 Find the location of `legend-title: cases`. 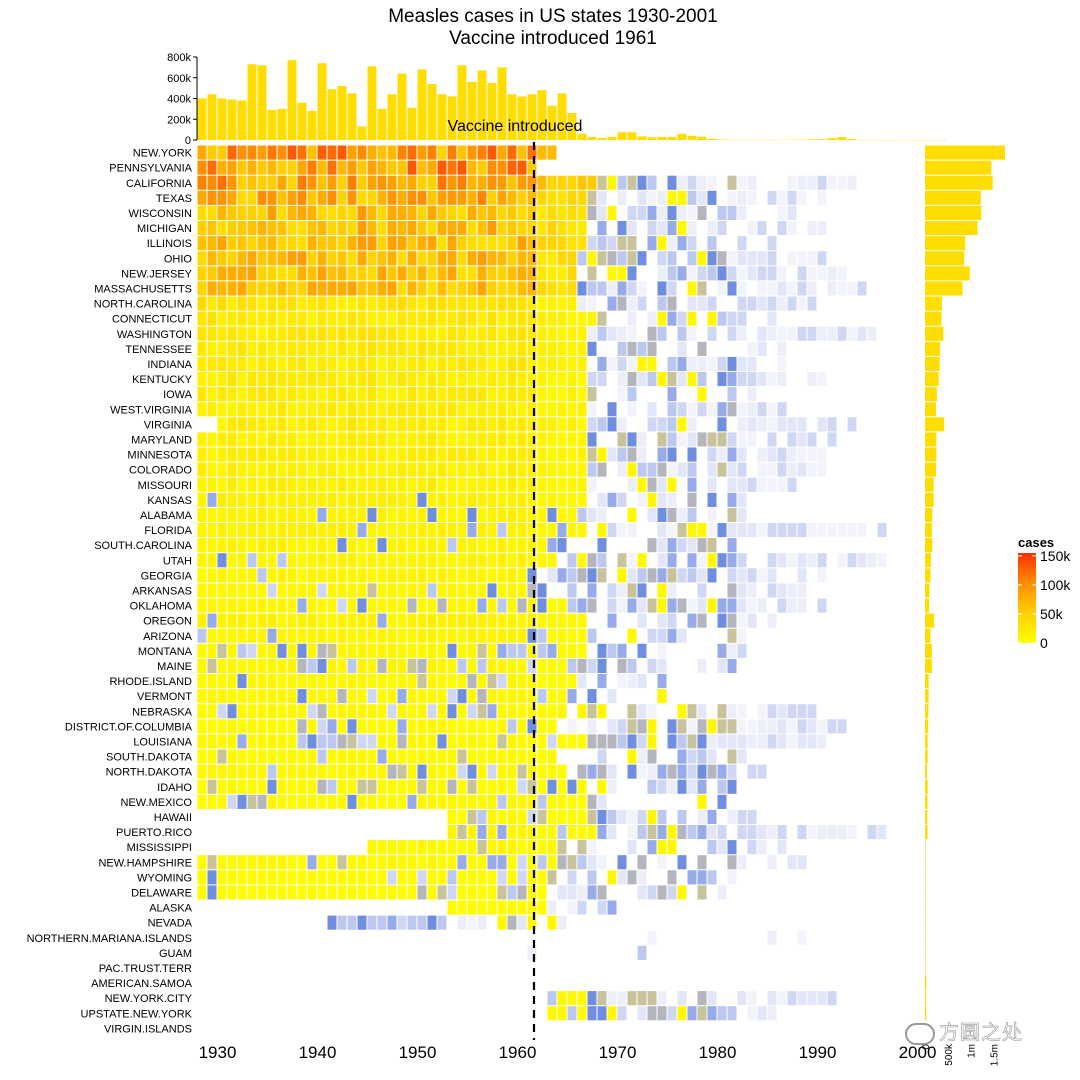

legend-title: cases is located at coordinates (1036, 542).